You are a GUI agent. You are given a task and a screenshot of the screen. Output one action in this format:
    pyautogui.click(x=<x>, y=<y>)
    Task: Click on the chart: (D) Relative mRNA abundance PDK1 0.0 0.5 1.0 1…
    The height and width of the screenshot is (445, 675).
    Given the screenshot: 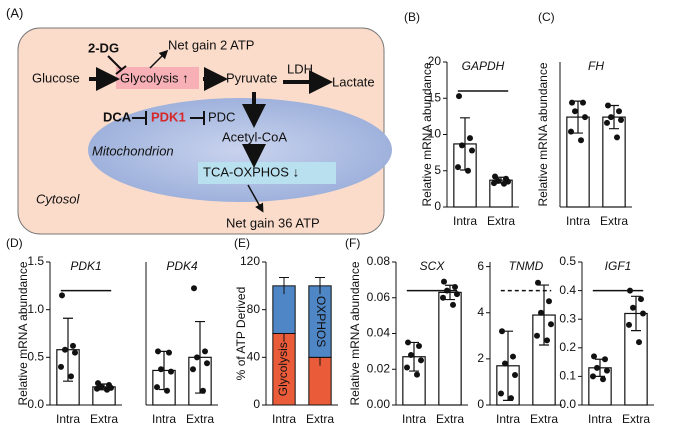 What is the action you would take?
    pyautogui.click(x=64, y=331)
    